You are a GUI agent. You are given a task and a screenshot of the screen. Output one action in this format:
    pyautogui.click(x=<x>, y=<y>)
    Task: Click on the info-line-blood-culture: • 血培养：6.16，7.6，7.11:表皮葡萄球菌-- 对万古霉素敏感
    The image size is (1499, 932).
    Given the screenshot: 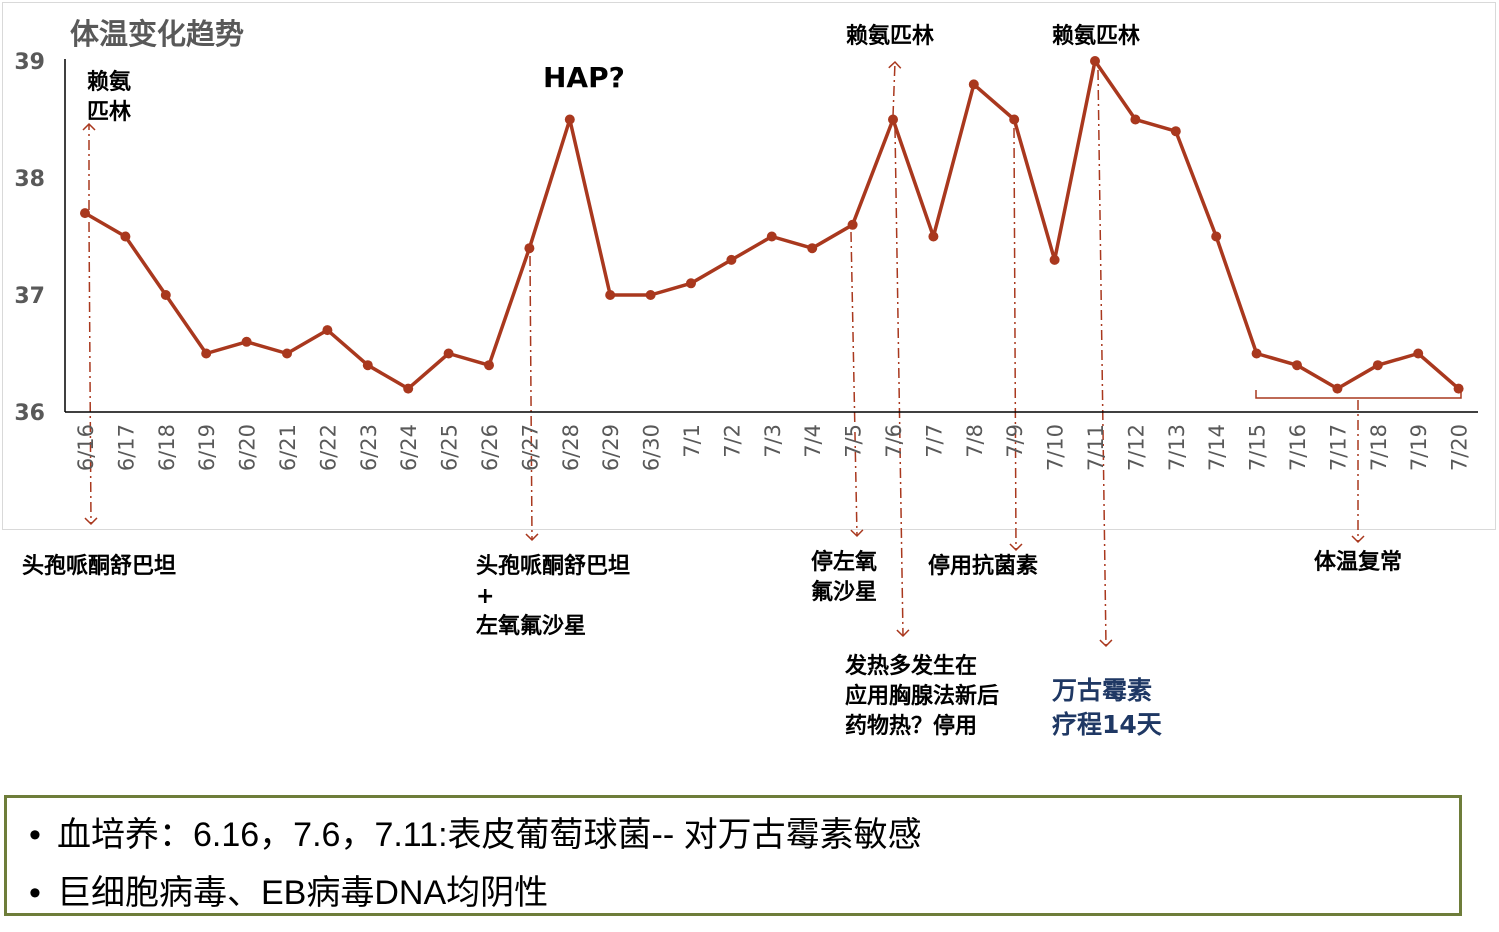 What is the action you would take?
    pyautogui.click(x=744, y=835)
    